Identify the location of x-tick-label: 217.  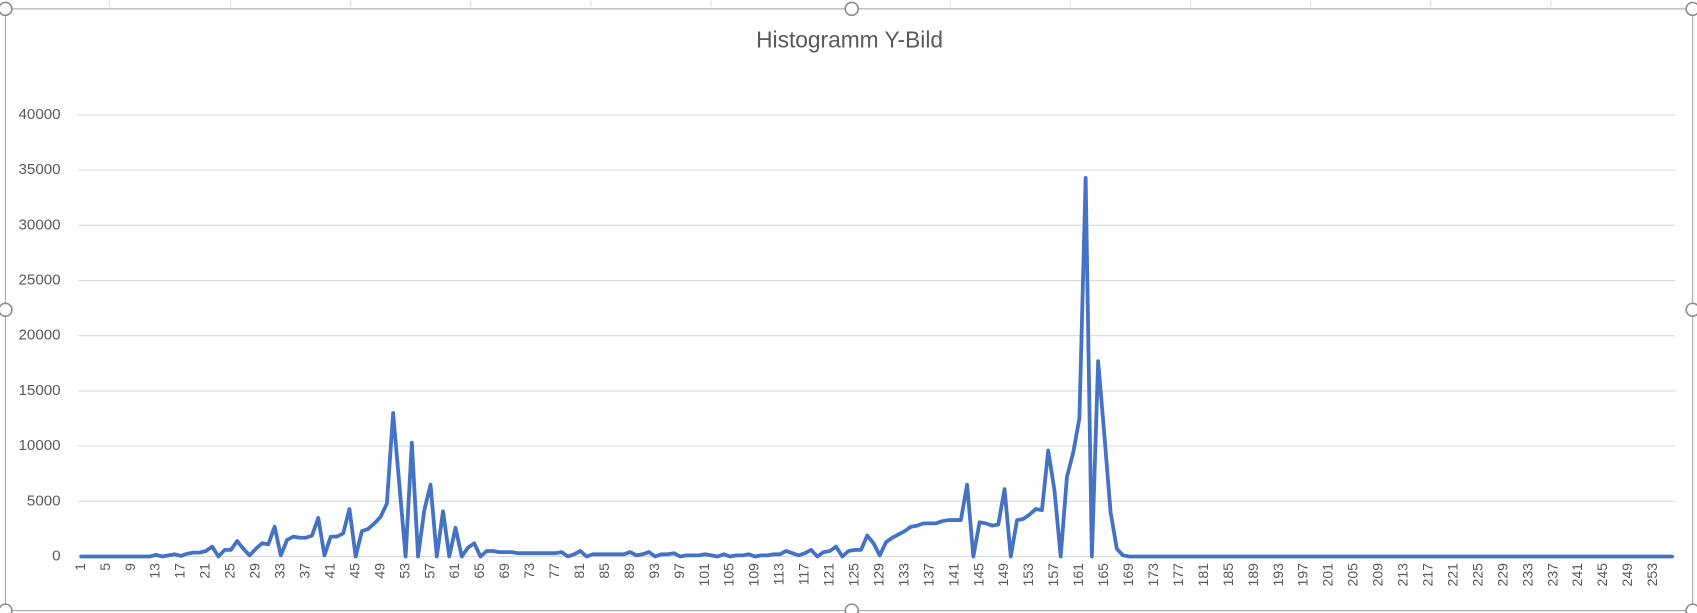
(1428, 575).